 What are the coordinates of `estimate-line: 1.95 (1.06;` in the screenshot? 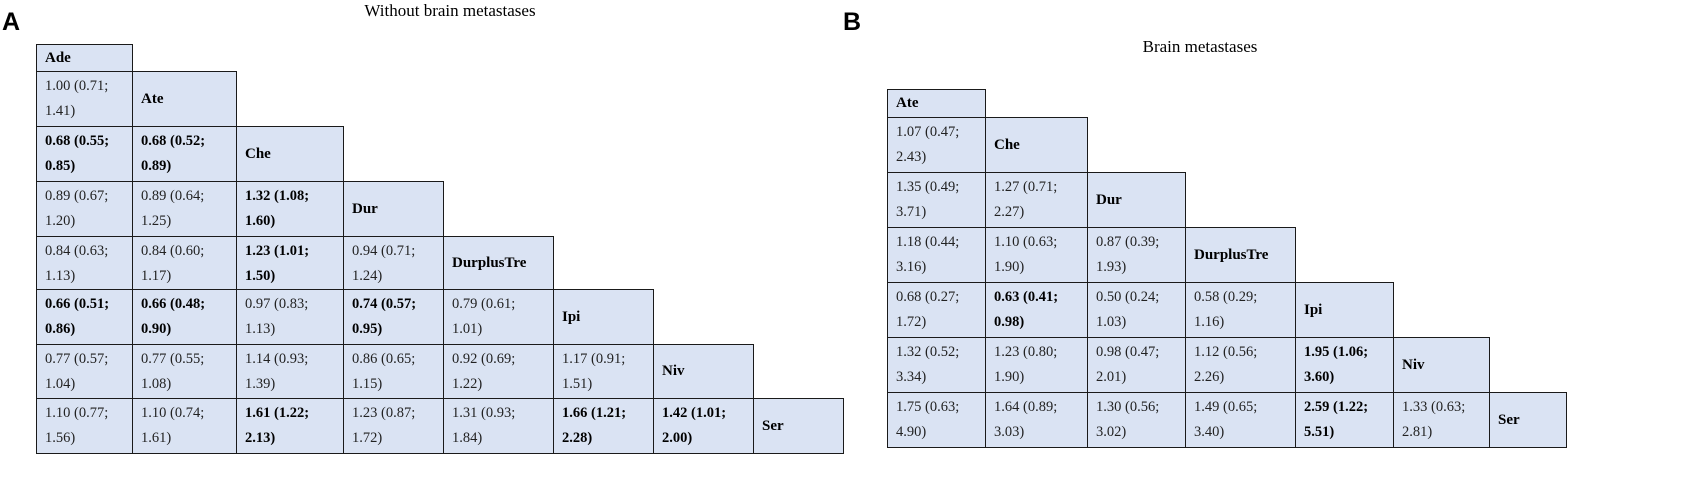 It's located at (1345, 352).